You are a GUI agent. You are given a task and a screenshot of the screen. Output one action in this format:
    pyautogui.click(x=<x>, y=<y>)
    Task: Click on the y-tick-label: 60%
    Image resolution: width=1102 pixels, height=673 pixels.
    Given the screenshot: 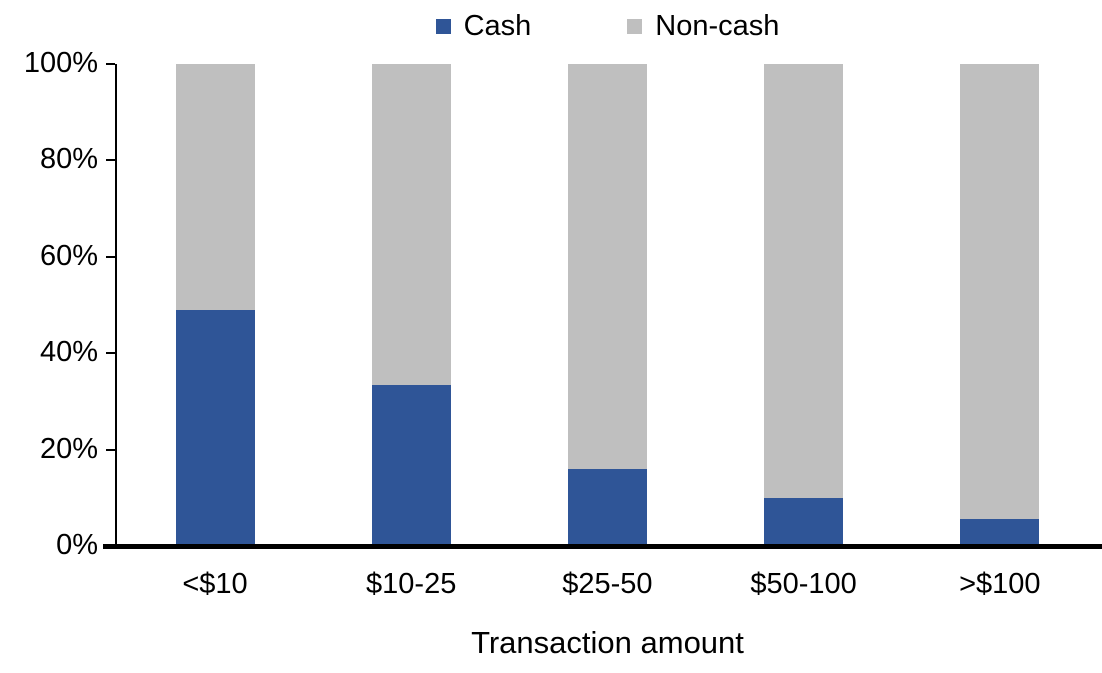 What is the action you would take?
    pyautogui.click(x=68, y=255)
    